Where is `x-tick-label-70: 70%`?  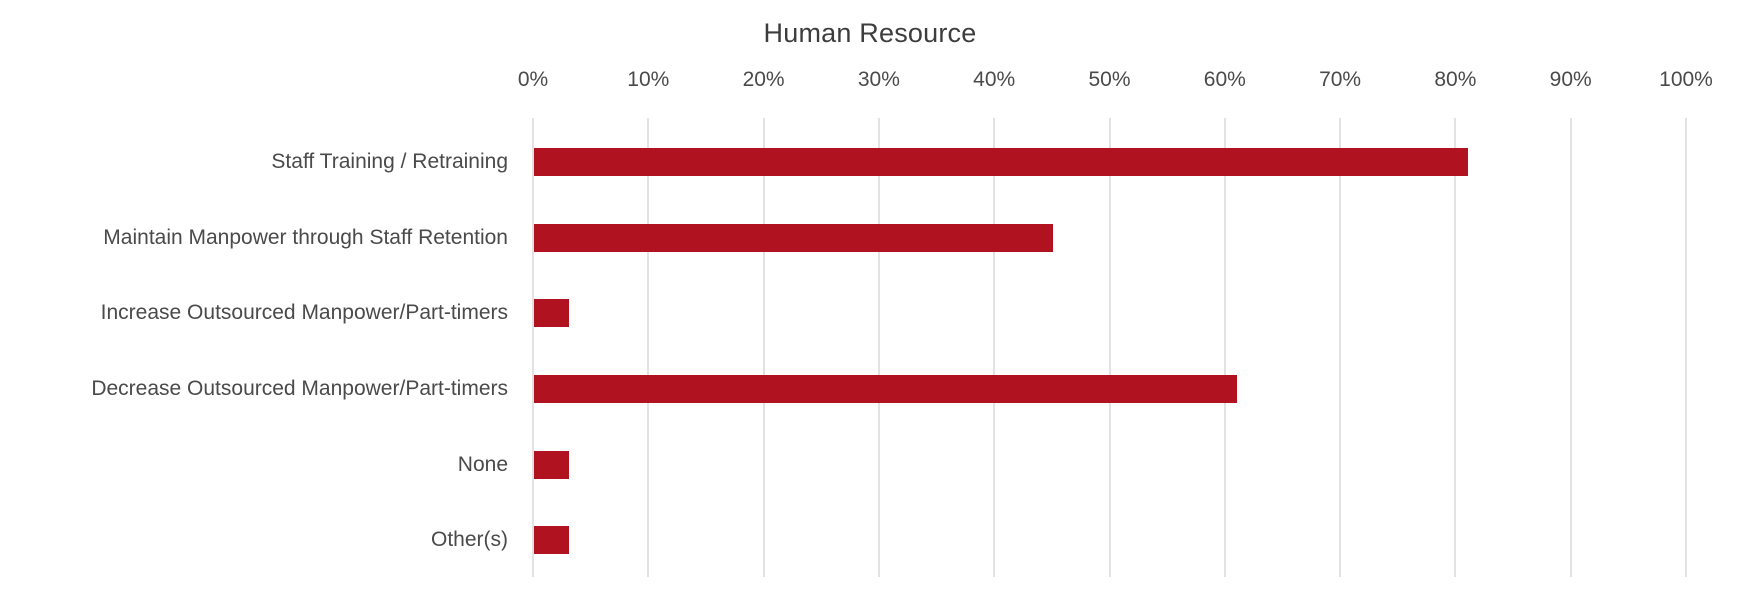 x-tick-label-70: 70% is located at coordinates (1340, 79).